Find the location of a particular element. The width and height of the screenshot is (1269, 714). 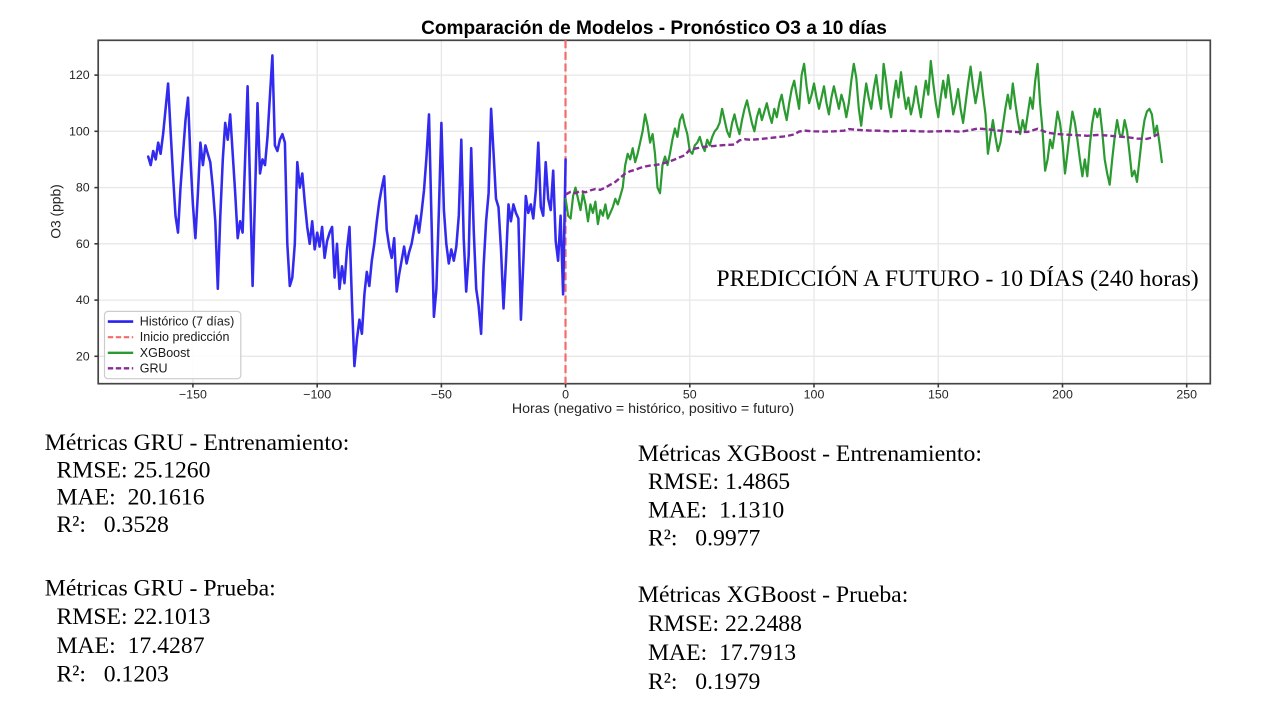

svg-text: O3 (ppb) is located at coordinates (56, 211).